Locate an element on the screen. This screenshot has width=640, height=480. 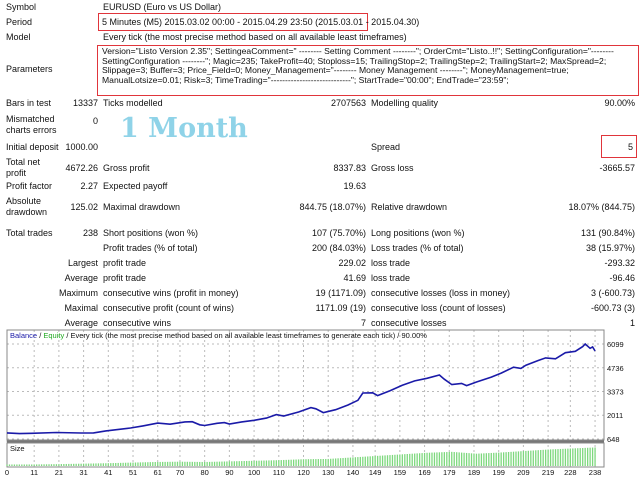
maxprofit-value: 1171.09 (19) is located at coordinates (340, 308).